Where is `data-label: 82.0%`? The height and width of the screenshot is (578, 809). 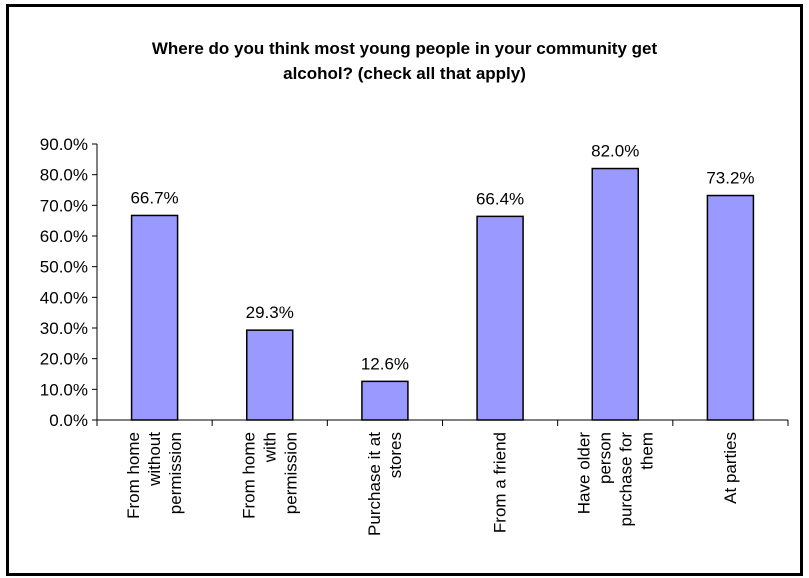 data-label: 82.0% is located at coordinates (615, 151).